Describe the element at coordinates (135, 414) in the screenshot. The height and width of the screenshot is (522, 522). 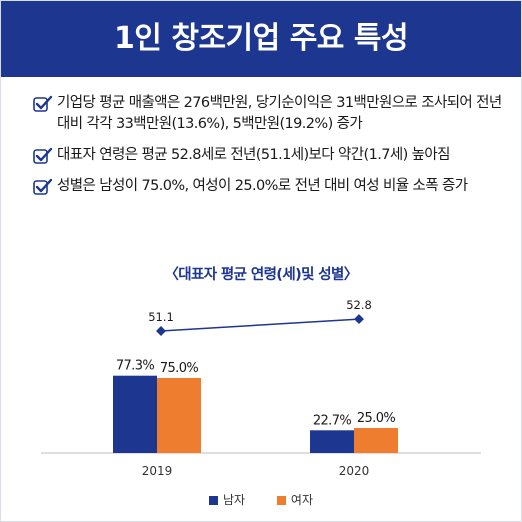
I see `bar-male-2019` at that location.